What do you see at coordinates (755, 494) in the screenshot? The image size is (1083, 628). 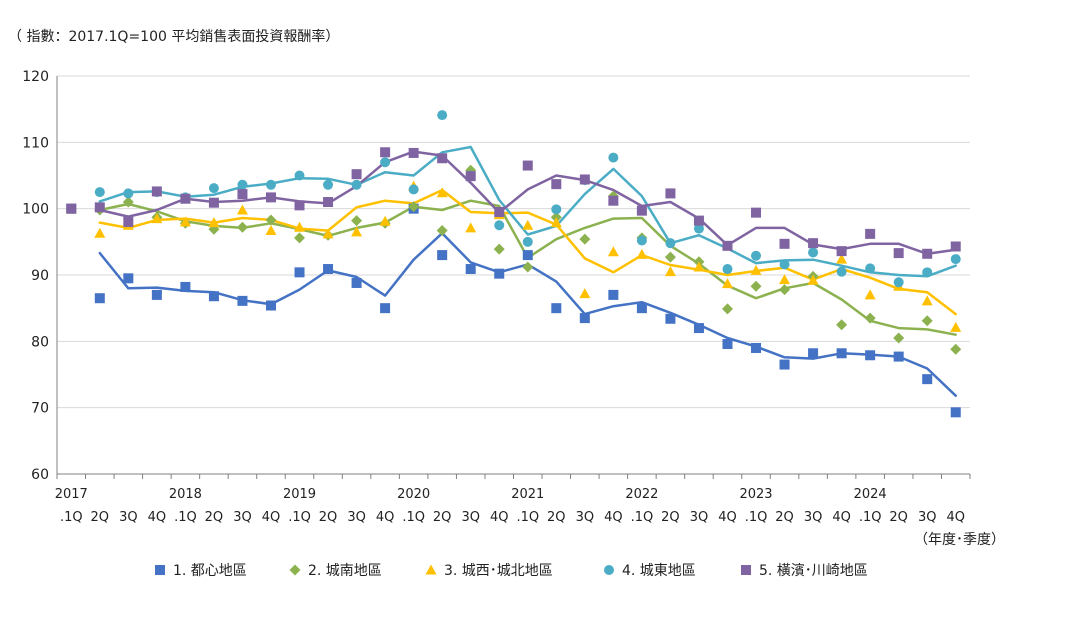 I see `x-tick-year: 2023` at bounding box center [755, 494].